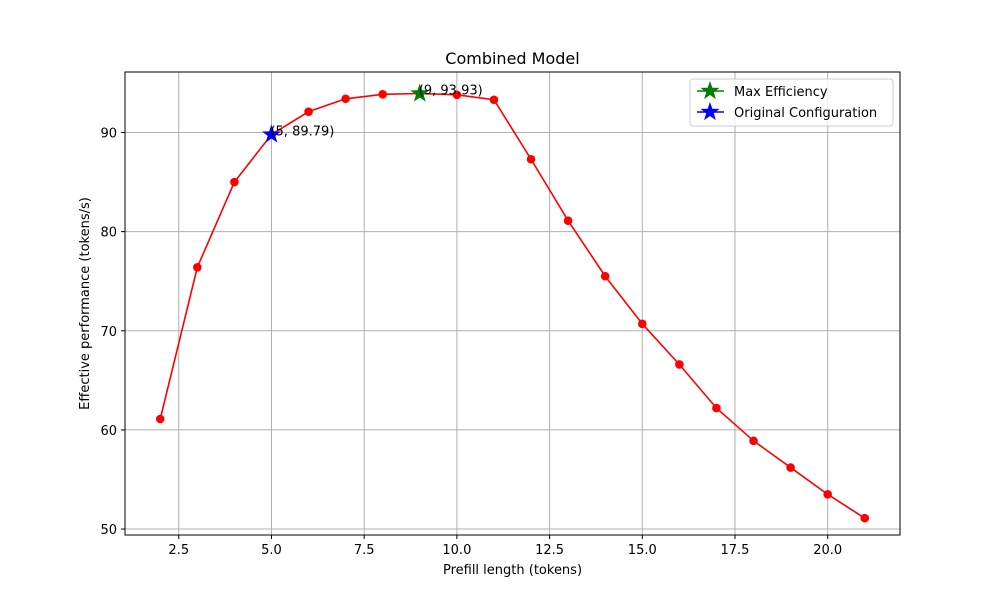 The width and height of the screenshot is (1000, 600). I want to click on legend-label: Original Configuration, so click(805, 113).